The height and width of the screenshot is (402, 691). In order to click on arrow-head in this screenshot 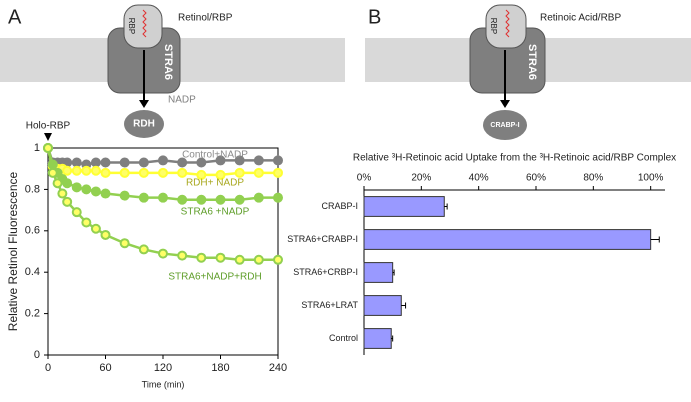, I will do `click(505, 104)`.